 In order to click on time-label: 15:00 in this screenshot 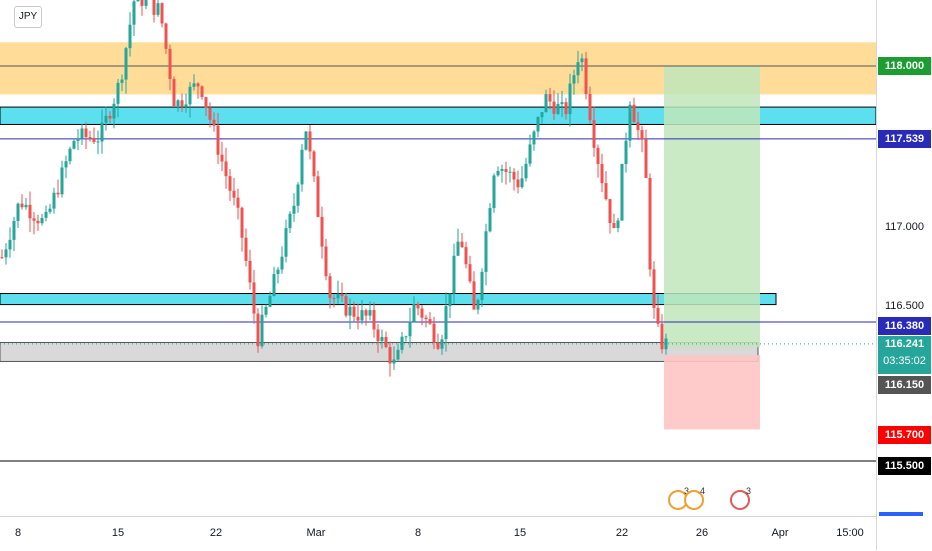, I will do `click(850, 533)`.